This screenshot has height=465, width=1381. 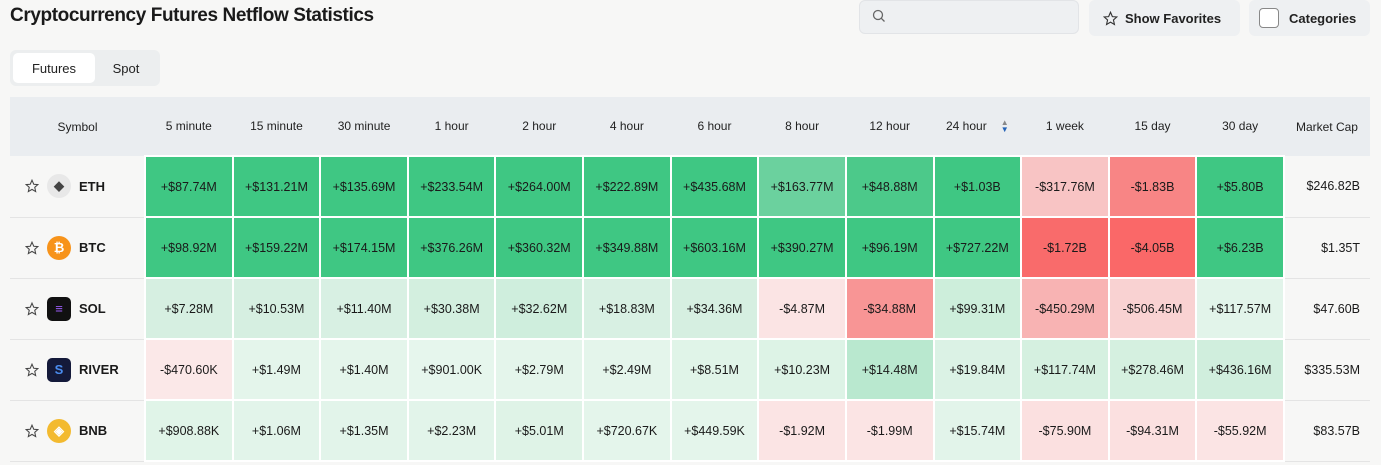 I want to click on netflow-cell: +$264.00M, so click(x=539, y=186).